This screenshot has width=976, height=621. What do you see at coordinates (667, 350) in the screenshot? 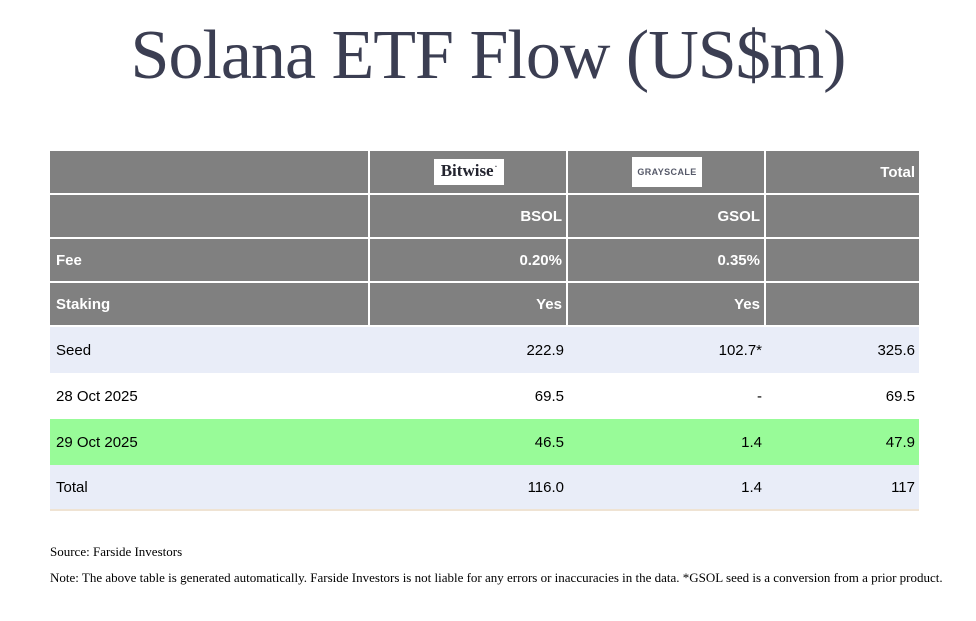
I see `seed-gsol-cell: 102.7*` at bounding box center [667, 350].